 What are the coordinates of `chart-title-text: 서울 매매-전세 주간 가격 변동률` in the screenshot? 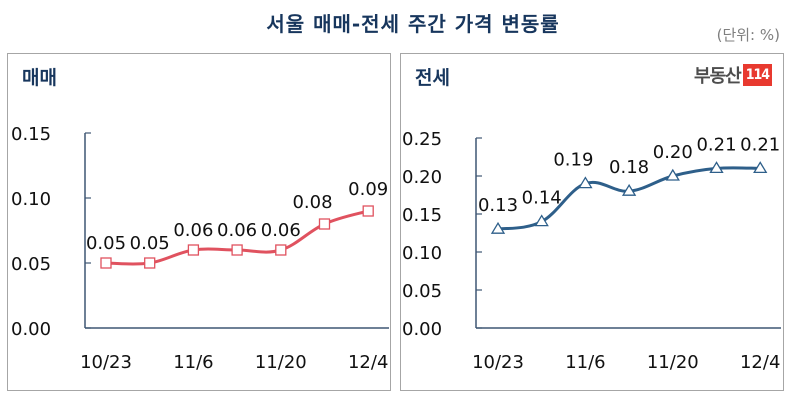 It's located at (413, 24).